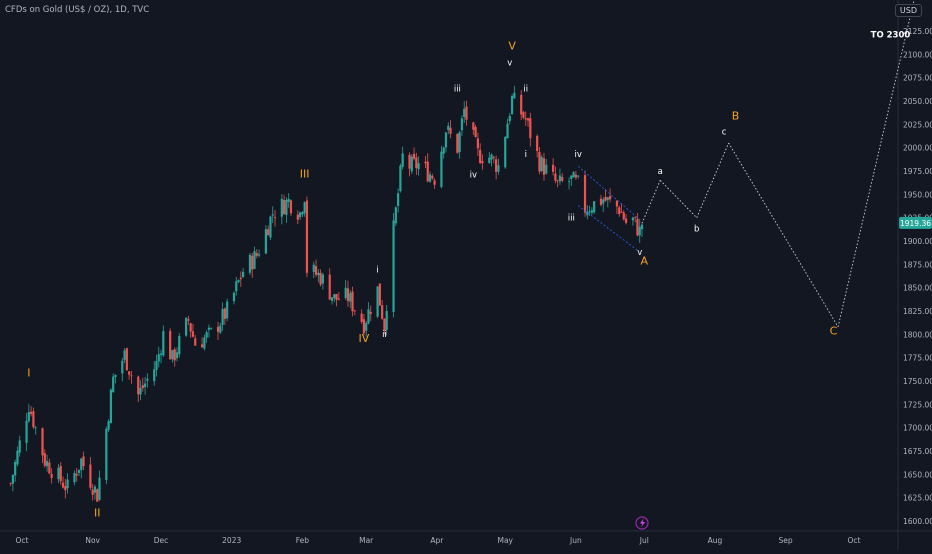  Describe the element at coordinates (917, 474) in the screenshot. I see `price-tick-label: 1650.00` at that location.